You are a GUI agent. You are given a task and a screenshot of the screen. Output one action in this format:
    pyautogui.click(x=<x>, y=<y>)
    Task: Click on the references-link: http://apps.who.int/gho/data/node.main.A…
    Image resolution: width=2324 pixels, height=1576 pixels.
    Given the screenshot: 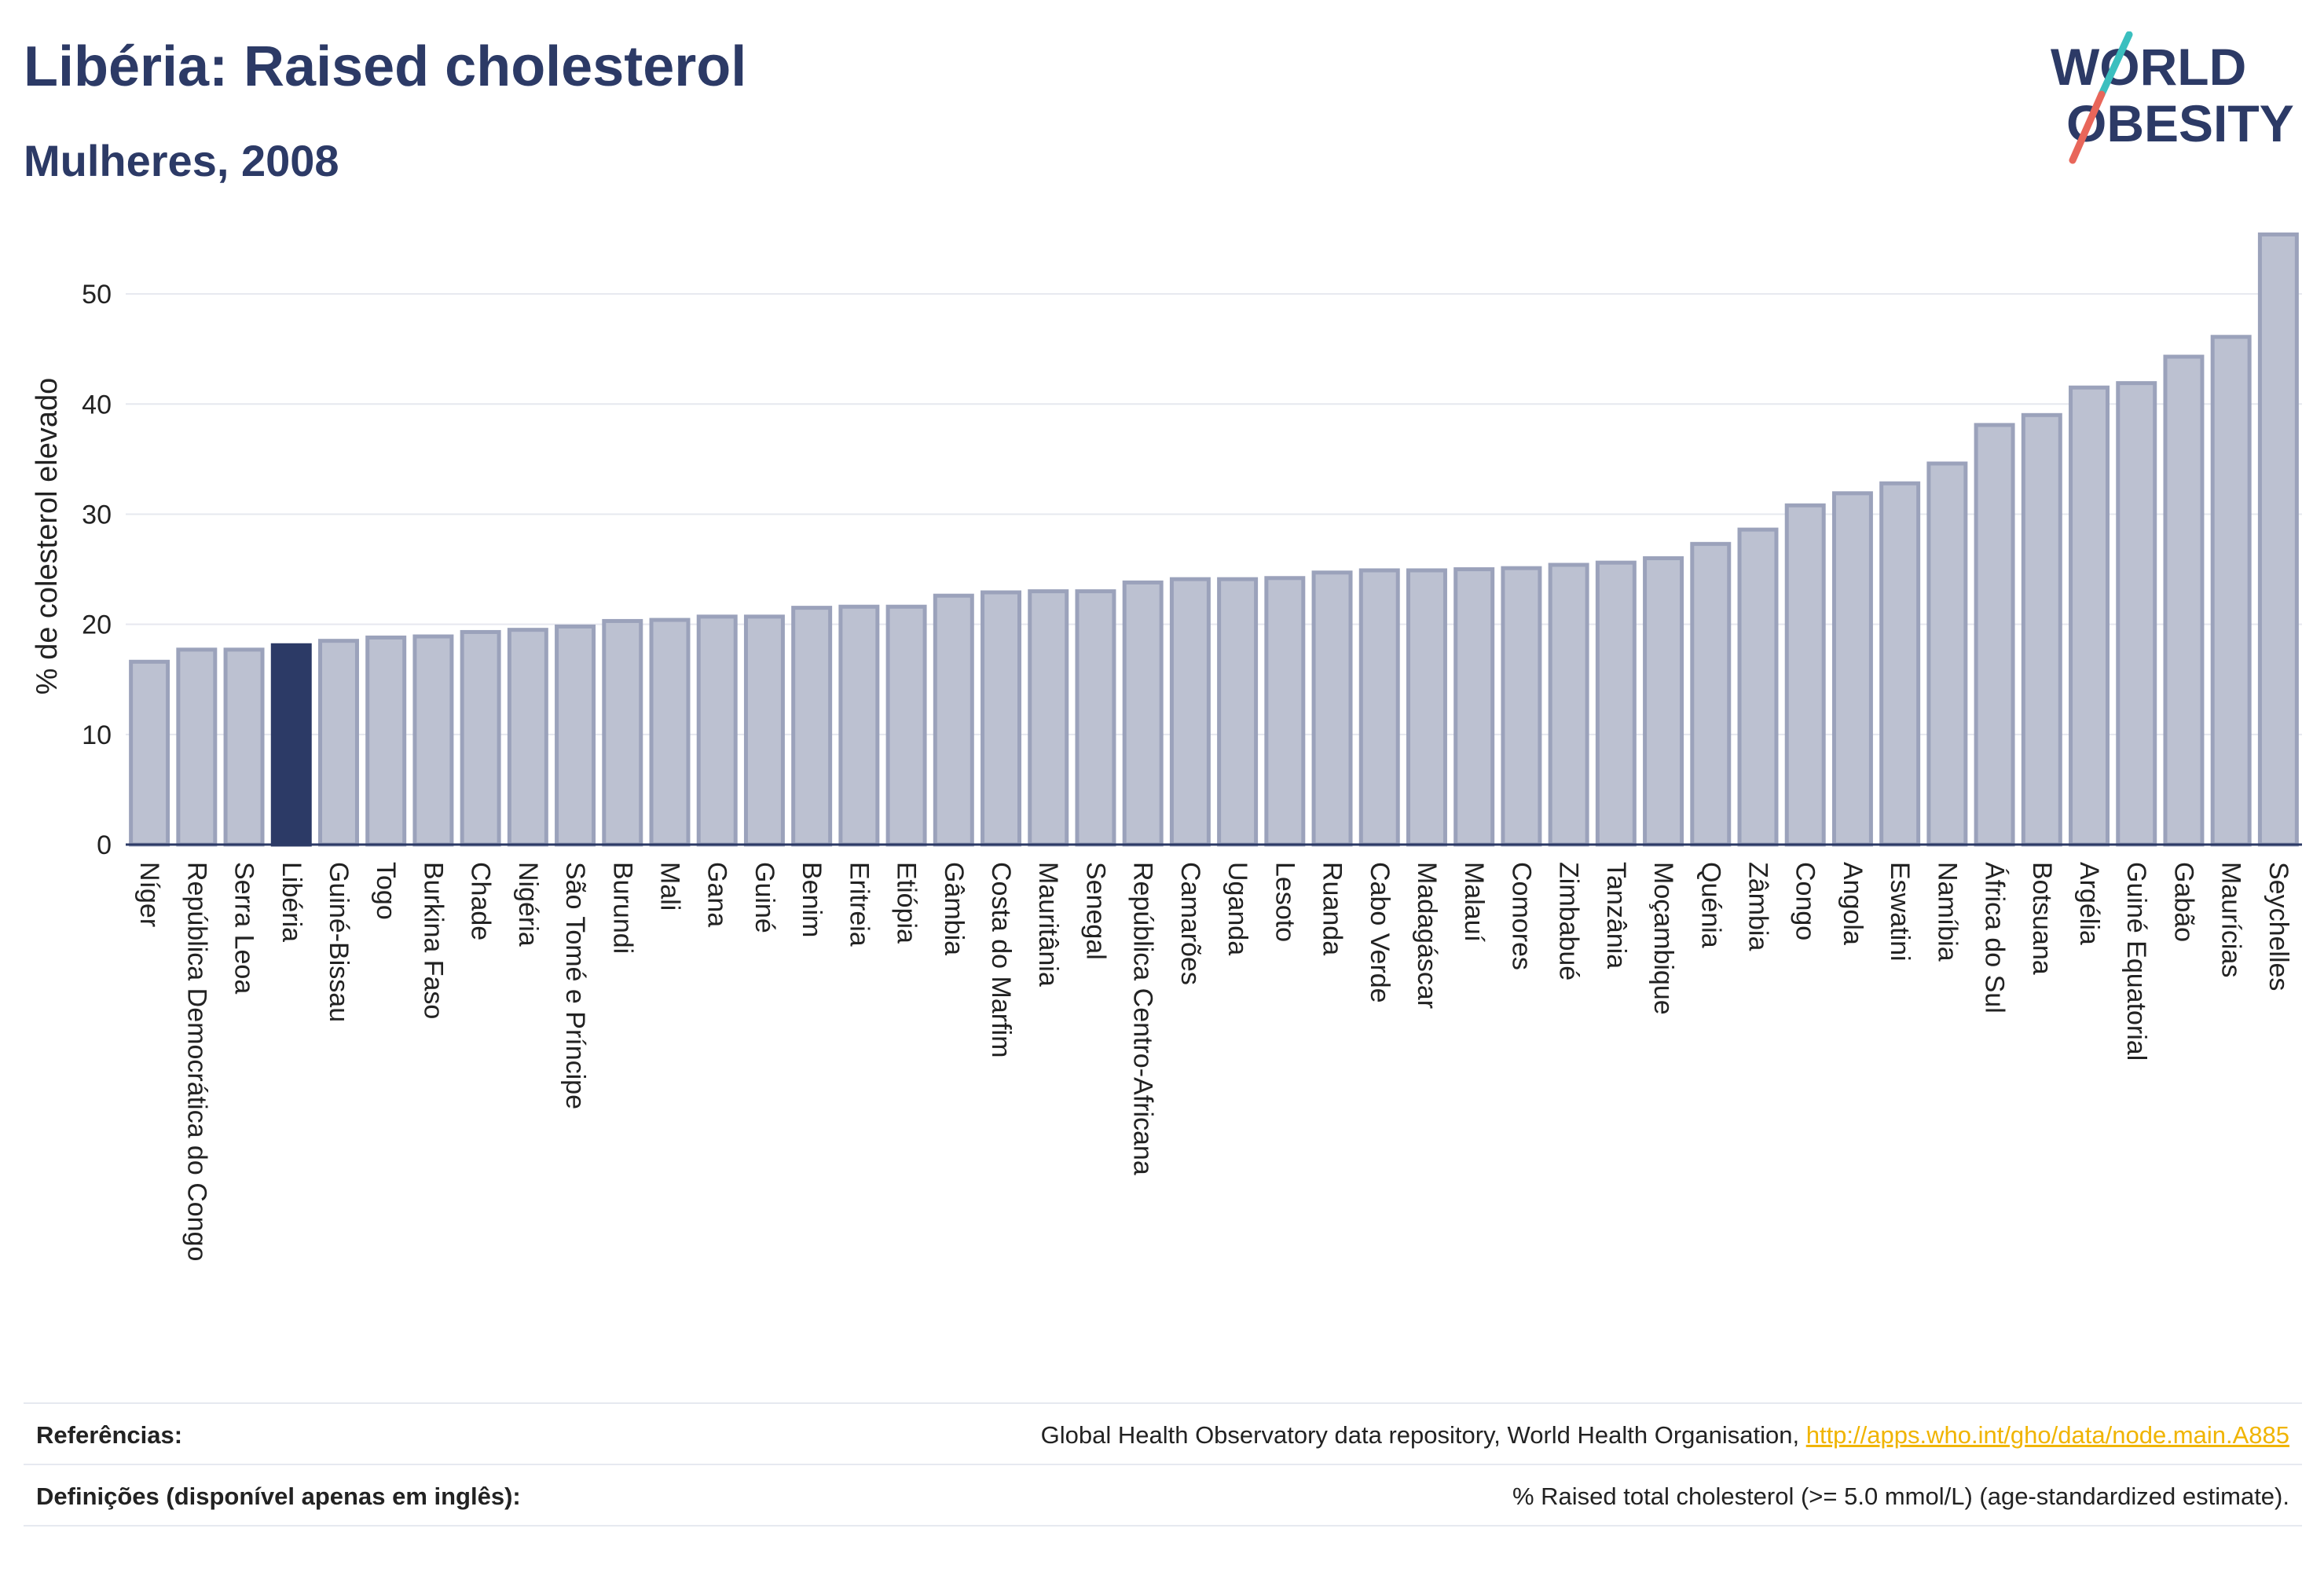 What is the action you would take?
    pyautogui.click(x=2047, y=1435)
    